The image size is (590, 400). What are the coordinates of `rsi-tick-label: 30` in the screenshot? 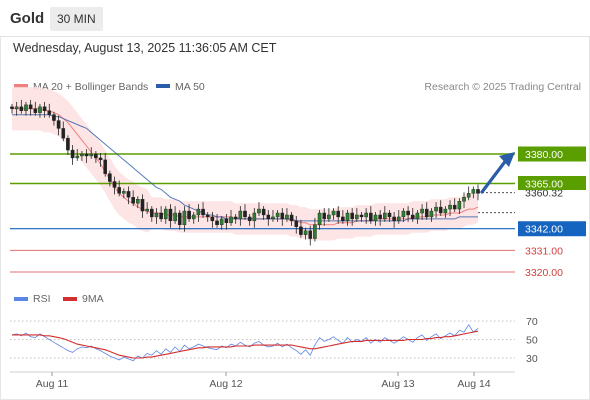 It's located at (532, 359).